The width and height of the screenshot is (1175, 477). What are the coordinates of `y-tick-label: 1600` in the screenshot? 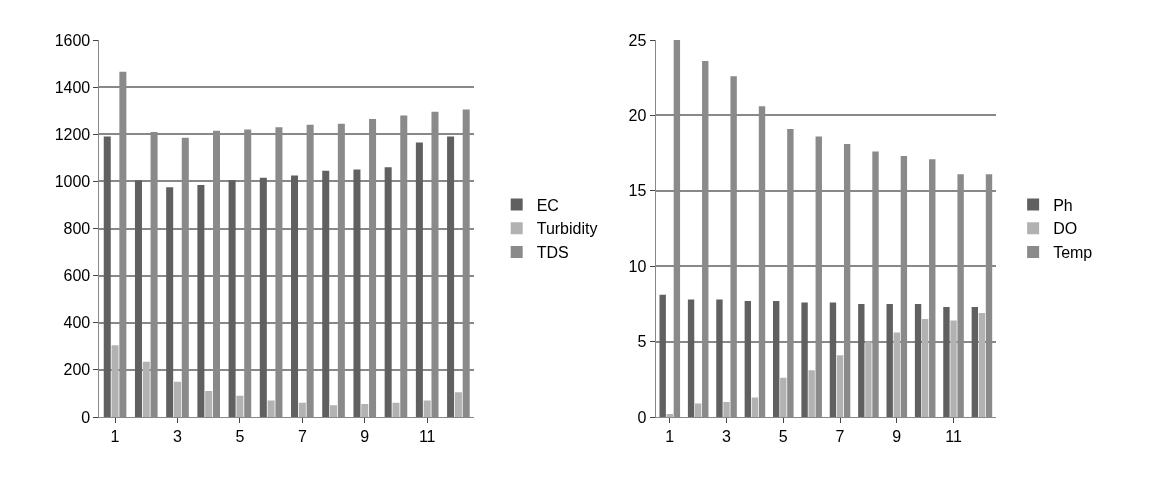 It's located at (72, 40).